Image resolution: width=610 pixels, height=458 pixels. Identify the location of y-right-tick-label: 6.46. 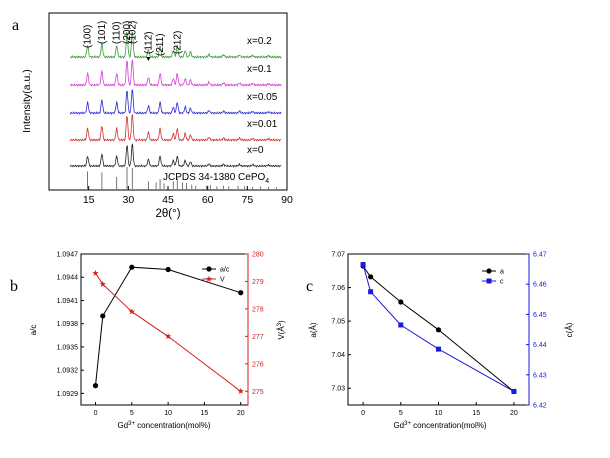
(540, 285).